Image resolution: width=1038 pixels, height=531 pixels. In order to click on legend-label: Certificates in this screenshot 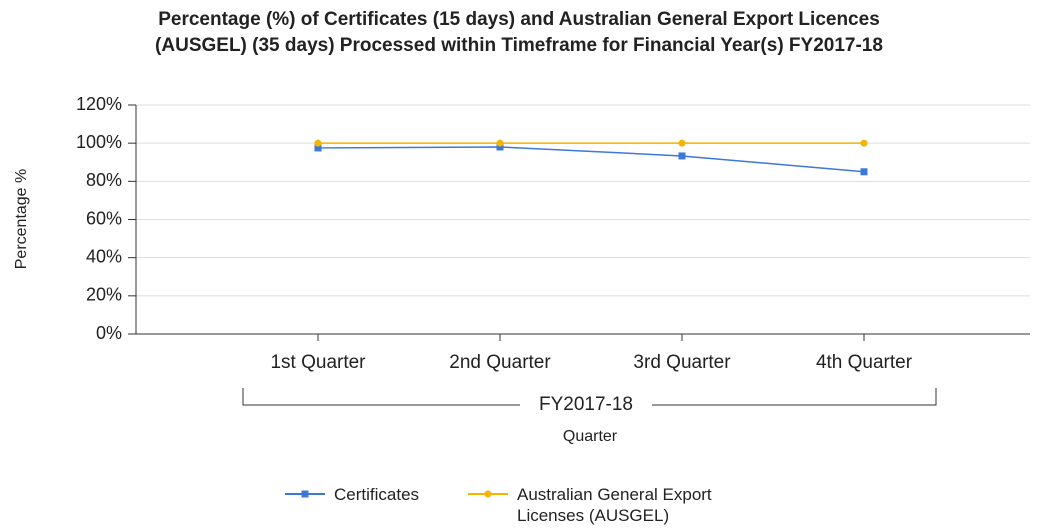, I will do `click(377, 494)`.